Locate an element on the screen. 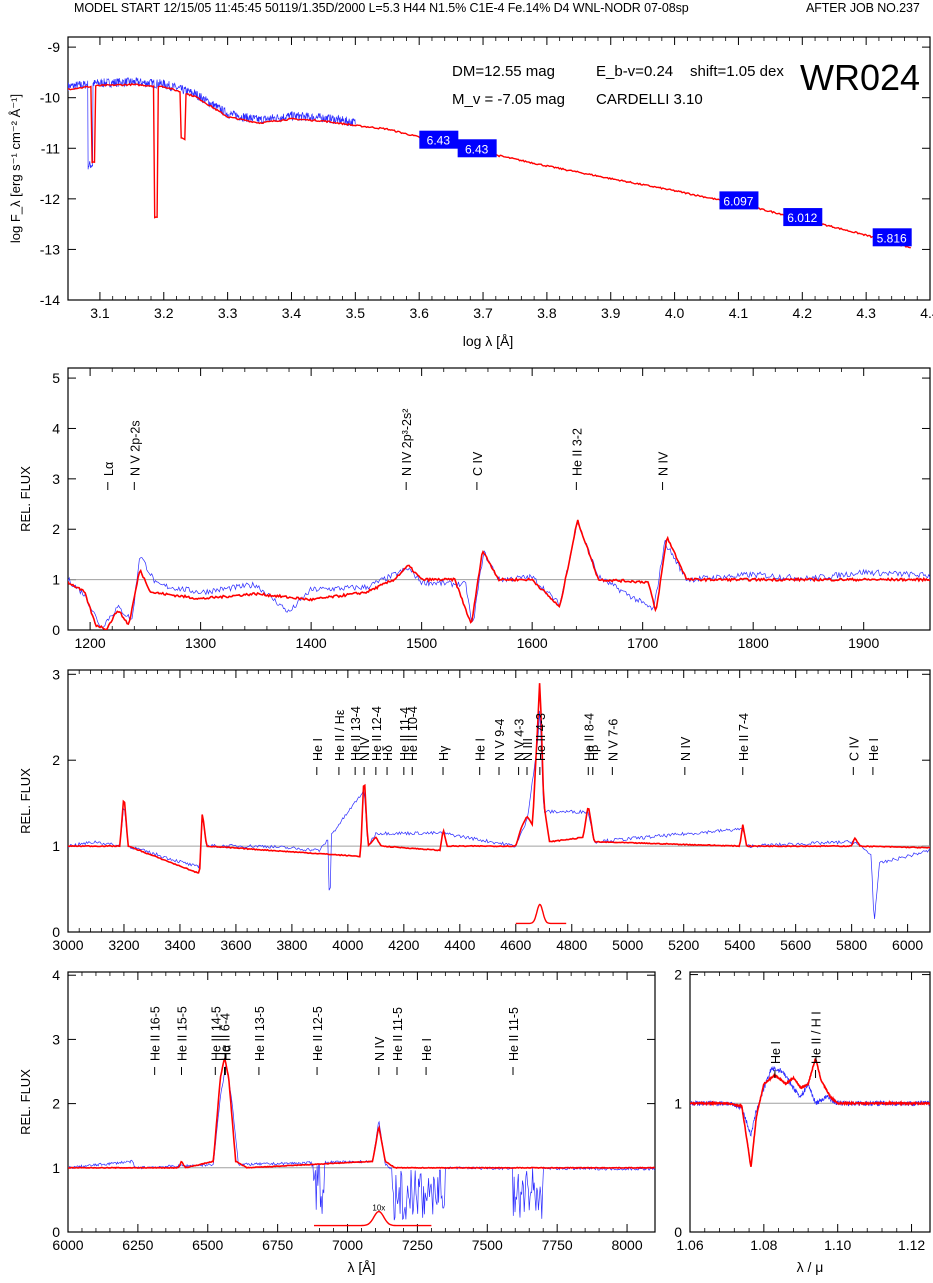 The height and width of the screenshot is (1283, 933). line-id-label: C IV is located at coordinates (478, 463).